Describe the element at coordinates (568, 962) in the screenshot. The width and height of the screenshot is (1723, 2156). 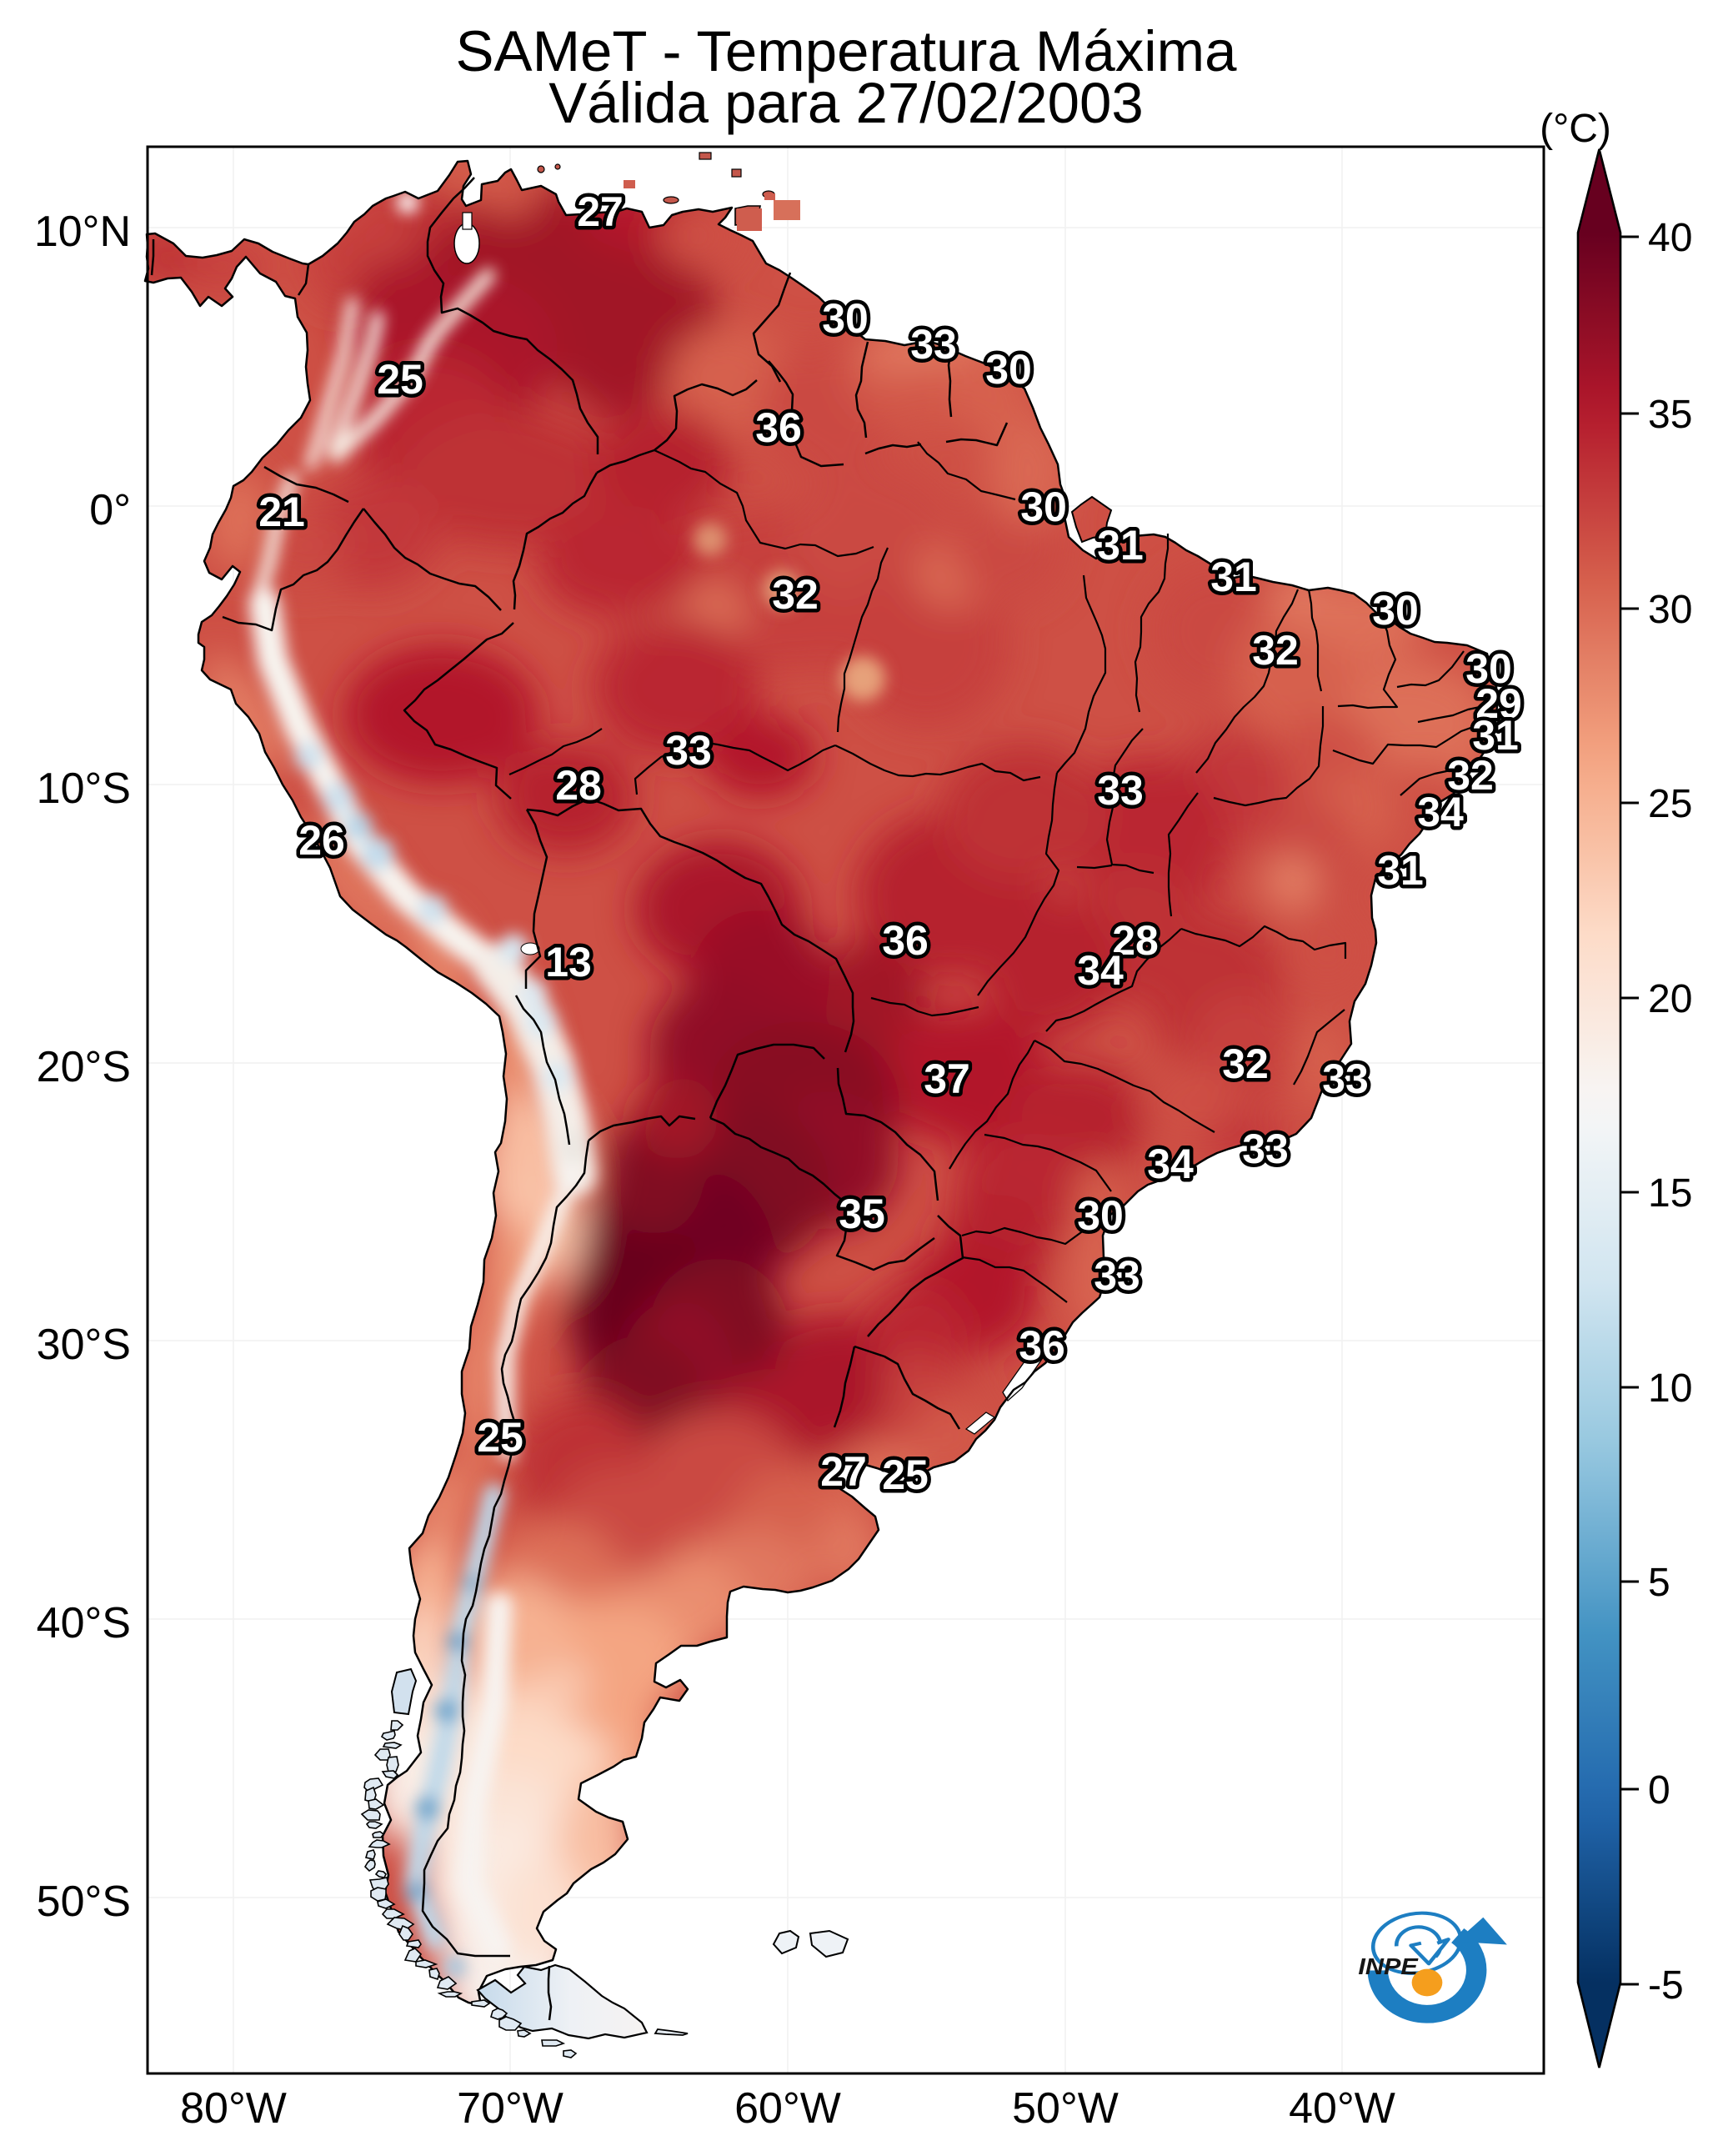
I see `svg-text: 13` at that location.